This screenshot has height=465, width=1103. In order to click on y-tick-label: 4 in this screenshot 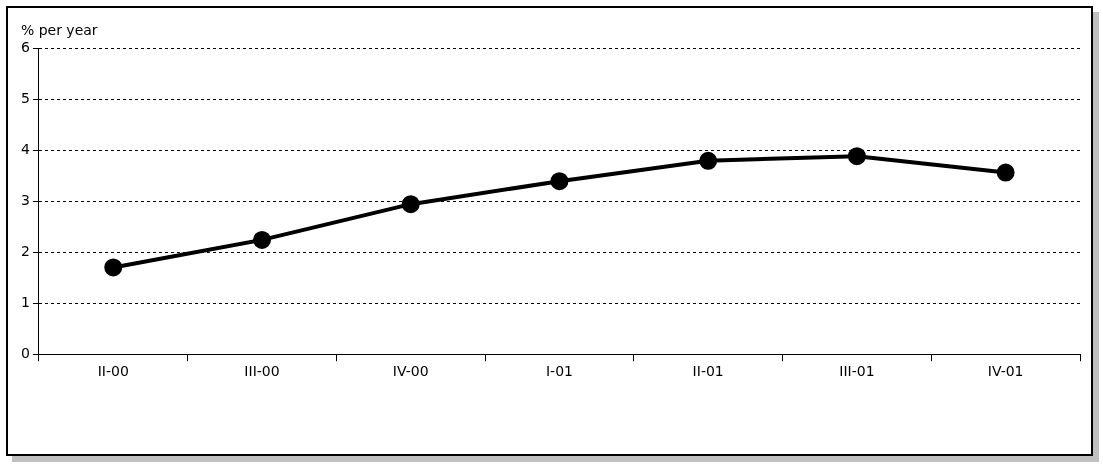, I will do `click(25, 148)`.